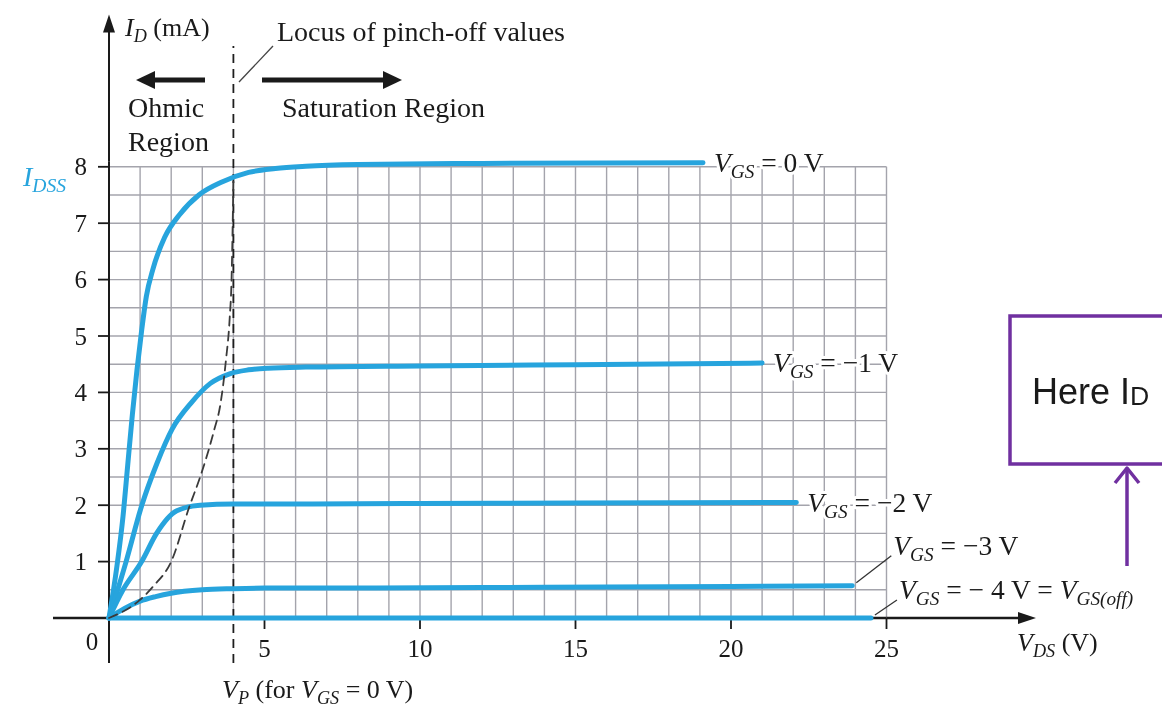 This screenshot has height=709, width=1162. What do you see at coordinates (168, 124) in the screenshot?
I see `text: Ohmic Region` at bounding box center [168, 124].